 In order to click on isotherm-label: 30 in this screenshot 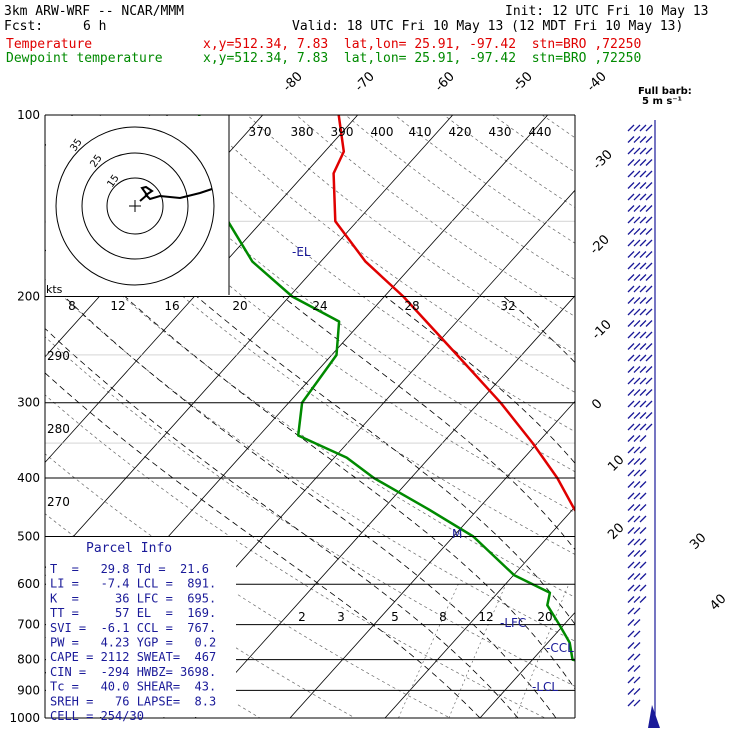, I will do `click(698, 542)`.